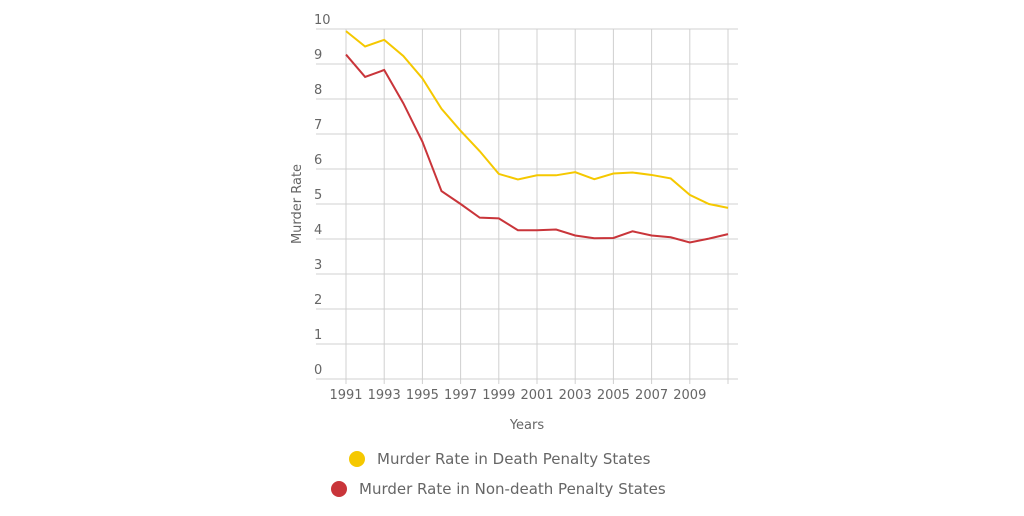 The width and height of the screenshot is (1024, 516). I want to click on x-tick-label: 1997, so click(460, 395).